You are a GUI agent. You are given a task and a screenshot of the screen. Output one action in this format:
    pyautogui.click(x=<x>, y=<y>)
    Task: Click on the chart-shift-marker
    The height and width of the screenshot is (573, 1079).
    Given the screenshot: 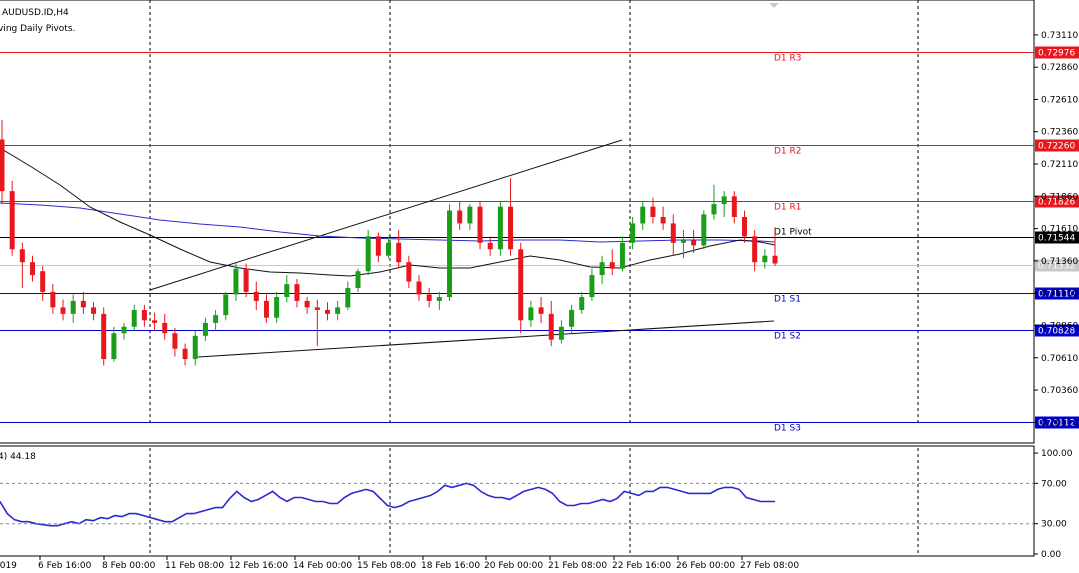 What is the action you would take?
    pyautogui.click(x=774, y=5)
    